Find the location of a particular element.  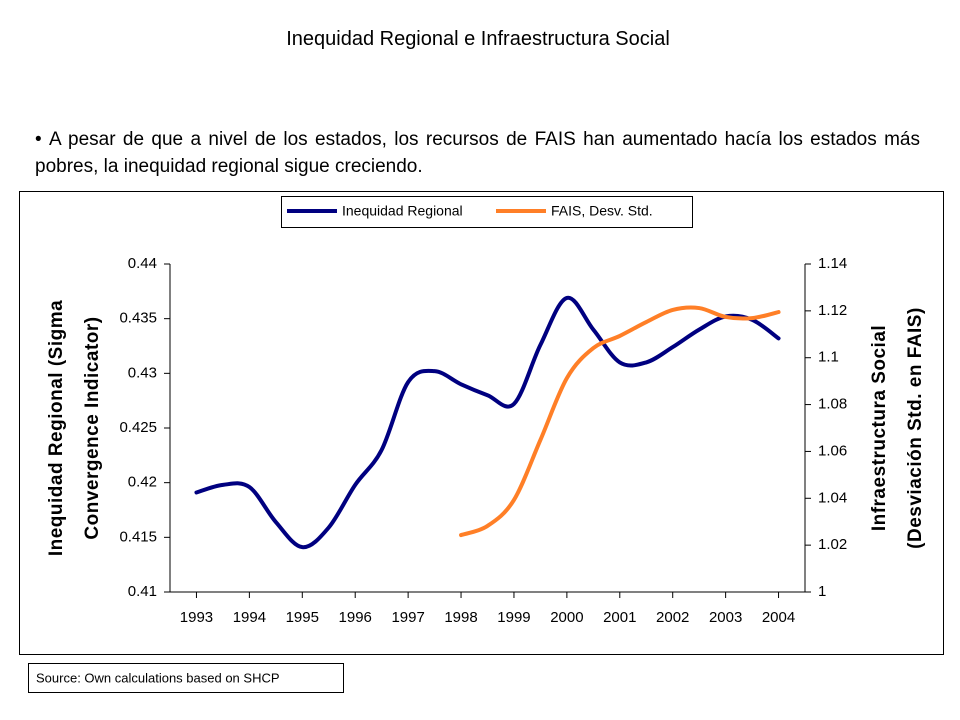

x-tick-label: 2004 is located at coordinates (778, 617).